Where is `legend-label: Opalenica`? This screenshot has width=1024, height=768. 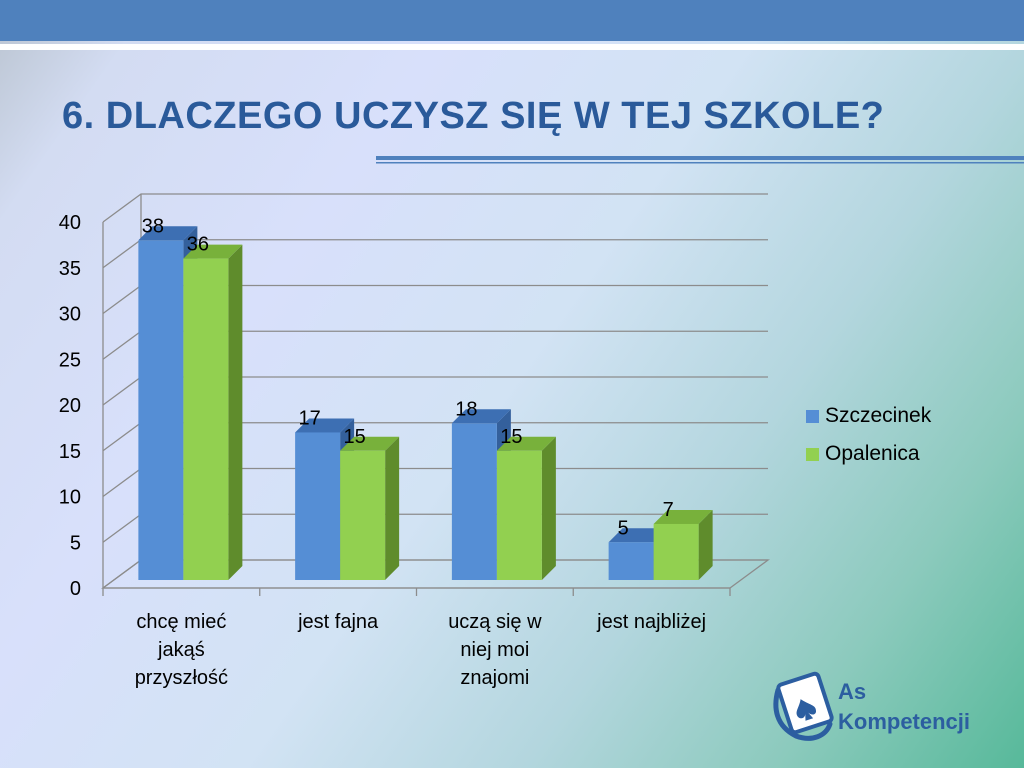 legend-label: Opalenica is located at coordinates (872, 453).